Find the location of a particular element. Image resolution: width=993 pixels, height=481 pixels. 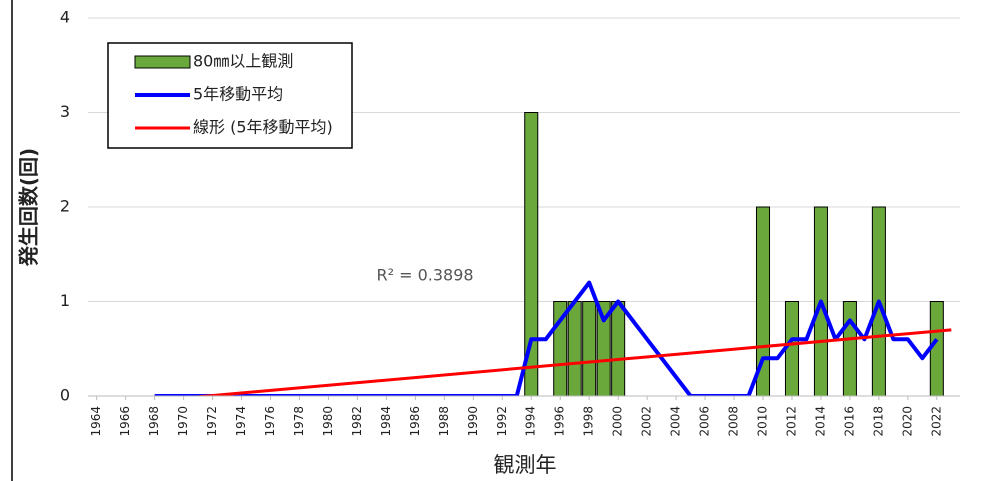

x-tick-label: 2020 is located at coordinates (907, 421).